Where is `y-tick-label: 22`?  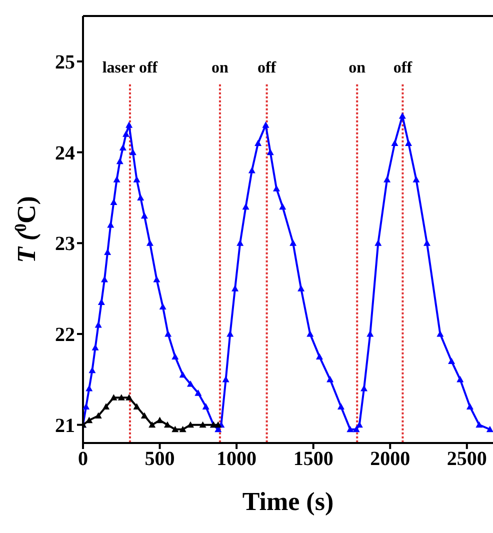 y-tick-label: 22 is located at coordinates (65, 335).